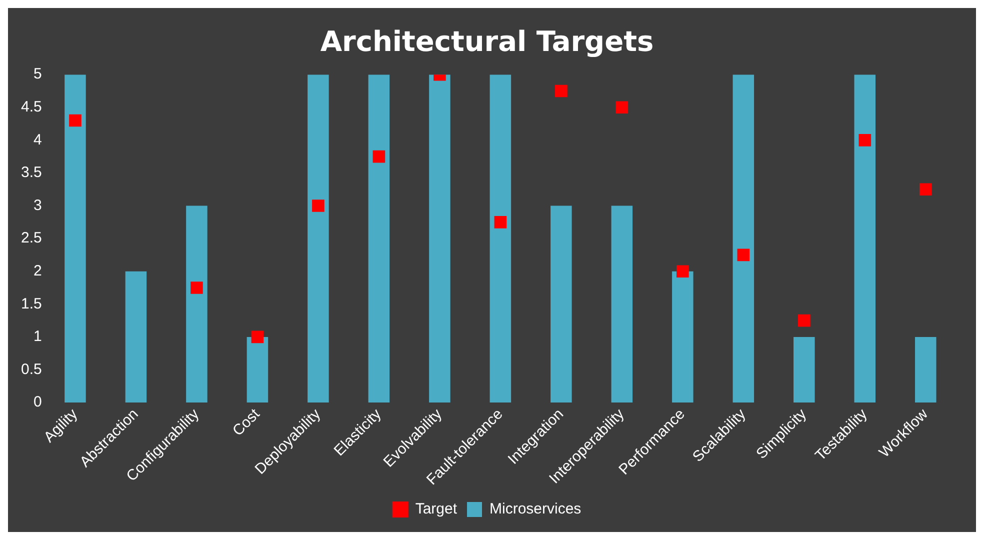  Describe the element at coordinates (38, 402) in the screenshot. I see `y-tick-label: 0` at that location.